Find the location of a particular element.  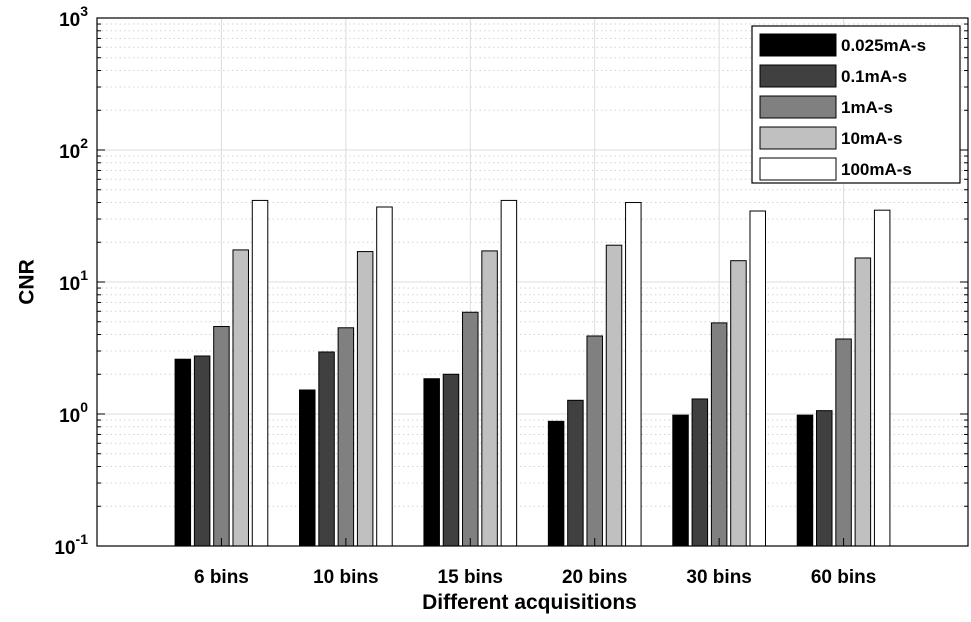

legend-label: 10mA-s is located at coordinates (871, 138).